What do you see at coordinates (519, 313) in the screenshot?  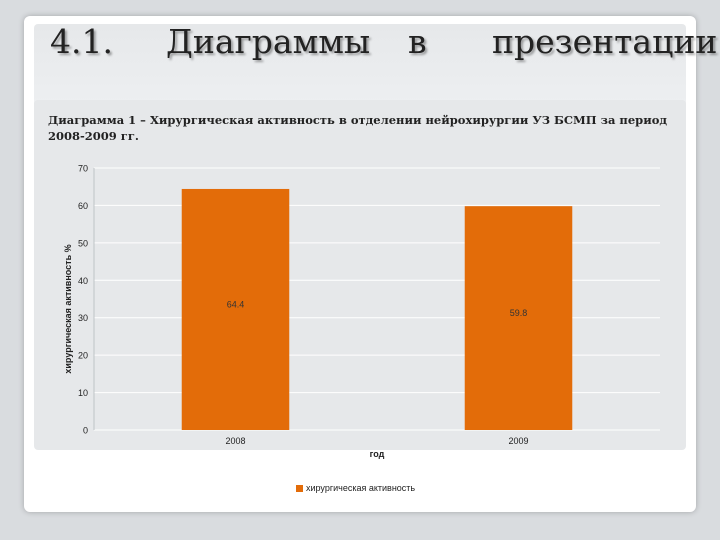 I see `data-label: 59.8` at bounding box center [519, 313].